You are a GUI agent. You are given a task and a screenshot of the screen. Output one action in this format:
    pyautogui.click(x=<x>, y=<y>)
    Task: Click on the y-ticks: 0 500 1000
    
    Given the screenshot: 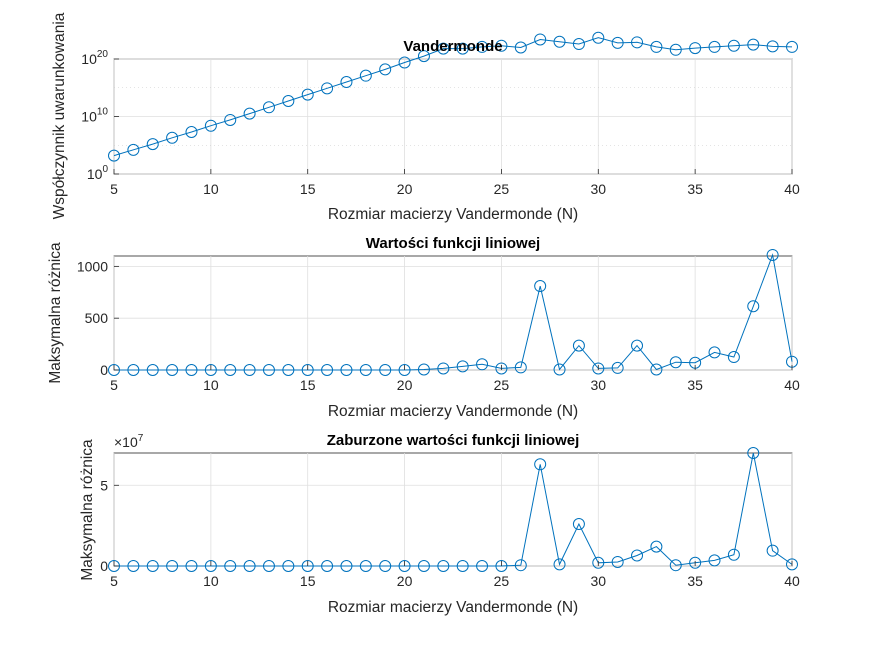 What is the action you would take?
    pyautogui.click(x=98, y=318)
    